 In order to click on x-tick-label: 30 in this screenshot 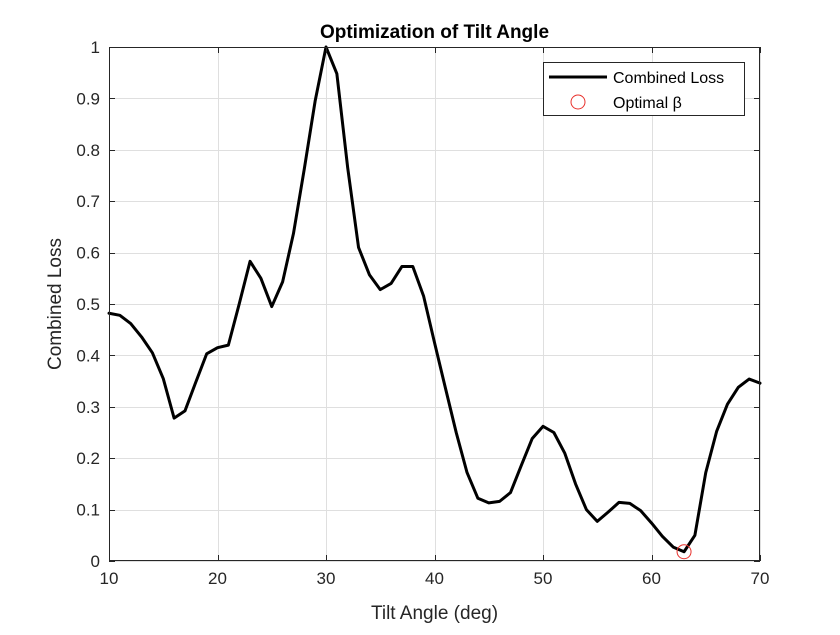, I will do `click(326, 578)`.